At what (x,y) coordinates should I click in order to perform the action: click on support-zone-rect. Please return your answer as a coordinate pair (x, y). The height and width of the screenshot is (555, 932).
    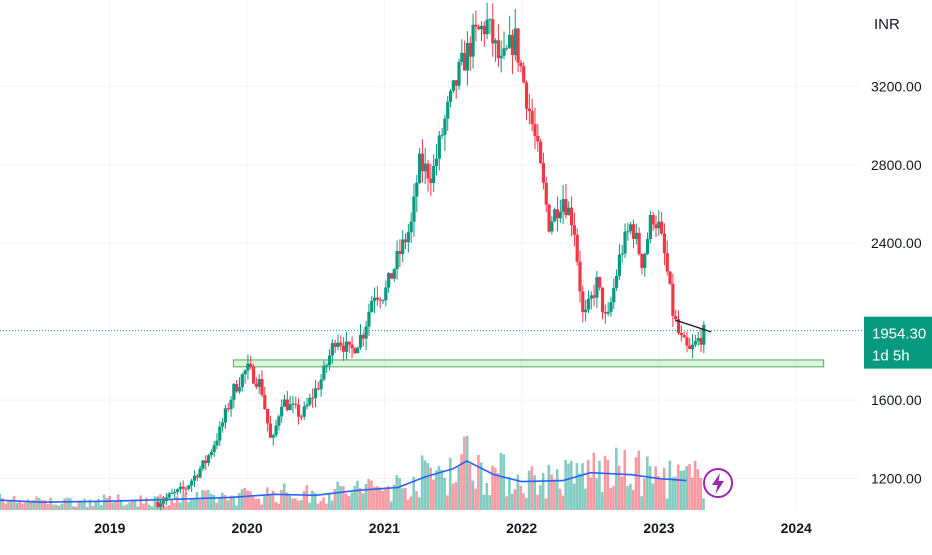
    Looking at the image, I should click on (528, 363).